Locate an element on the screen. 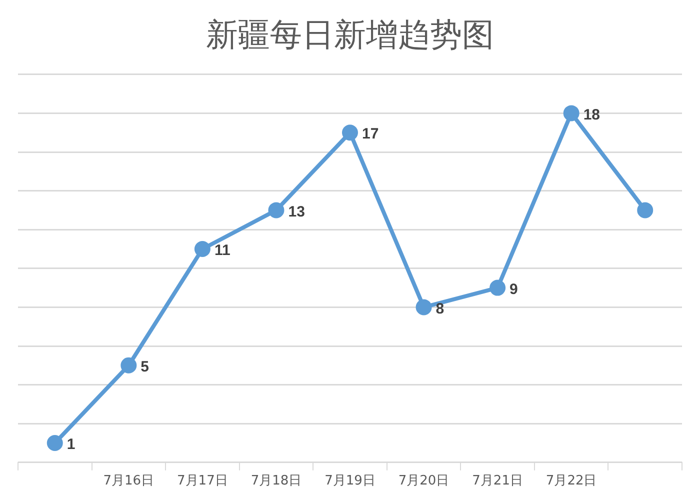  data-label: 11 is located at coordinates (222, 251).